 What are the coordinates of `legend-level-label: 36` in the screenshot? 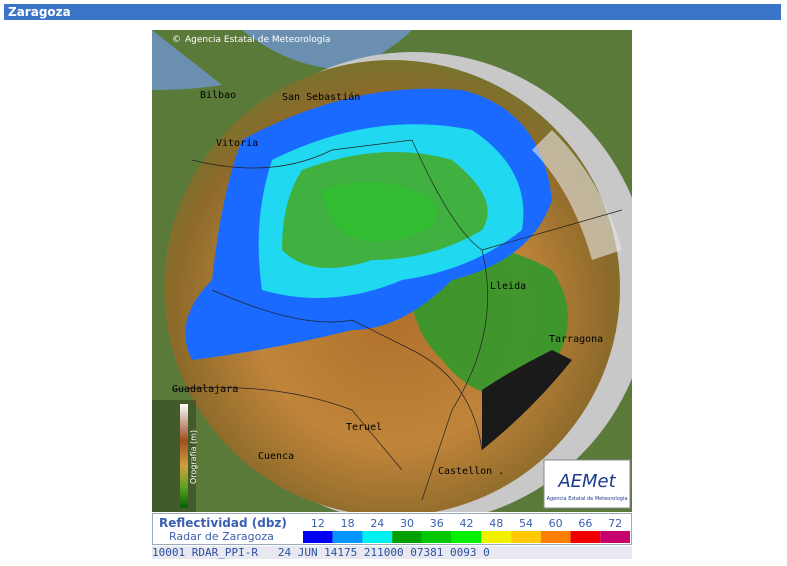 It's located at (437, 523).